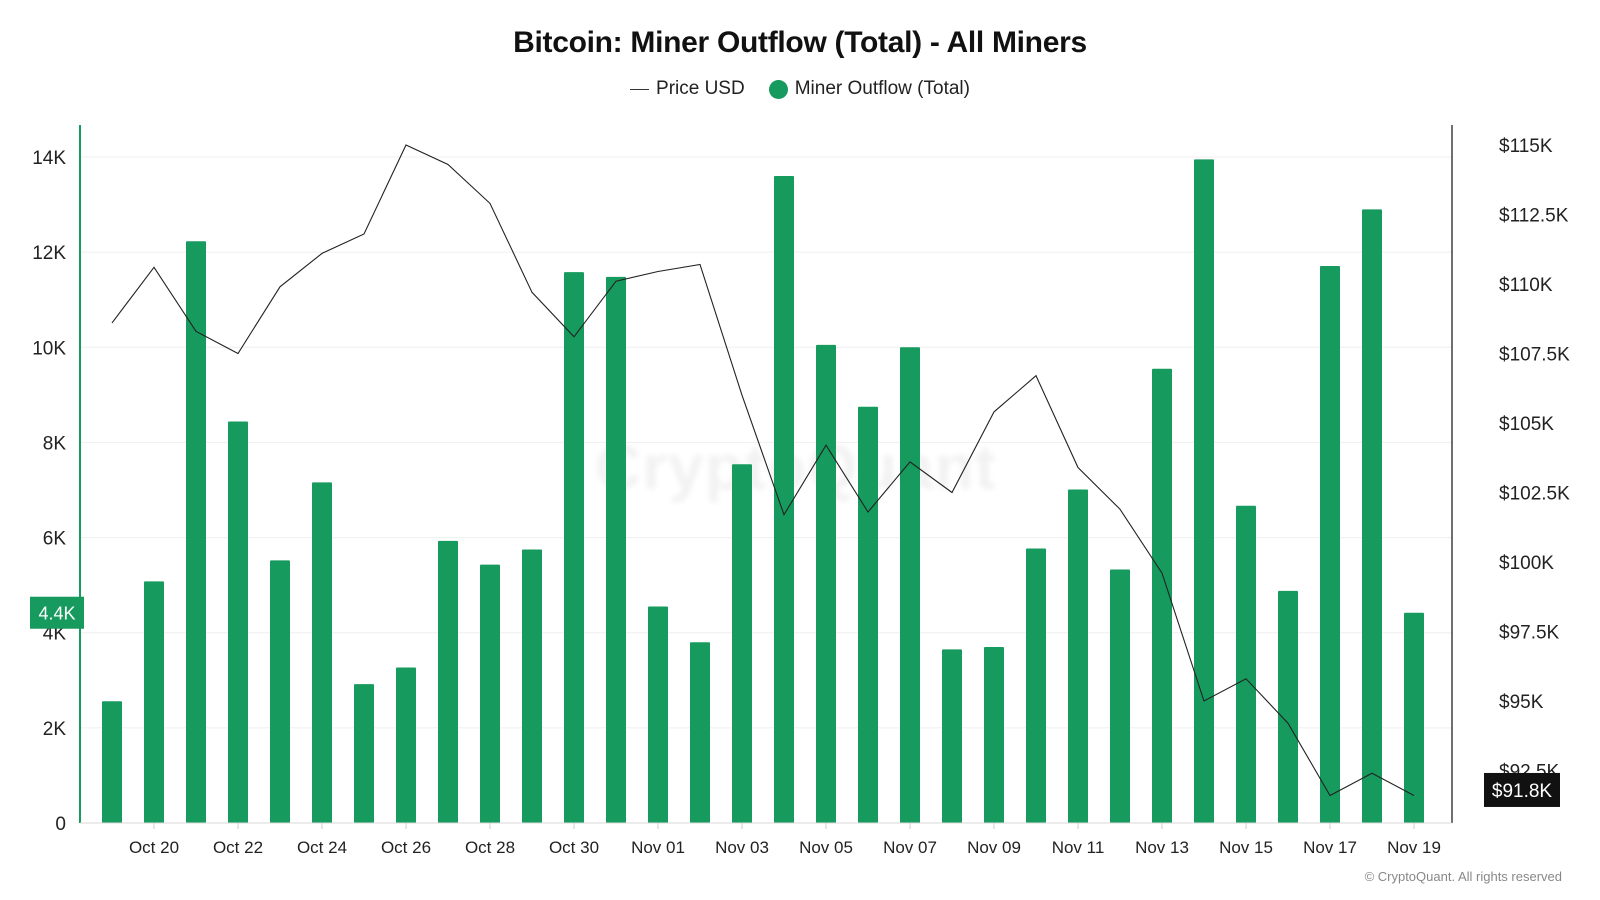  What do you see at coordinates (55, 634) in the screenshot?
I see `y-left-tick-label: 4K` at bounding box center [55, 634].